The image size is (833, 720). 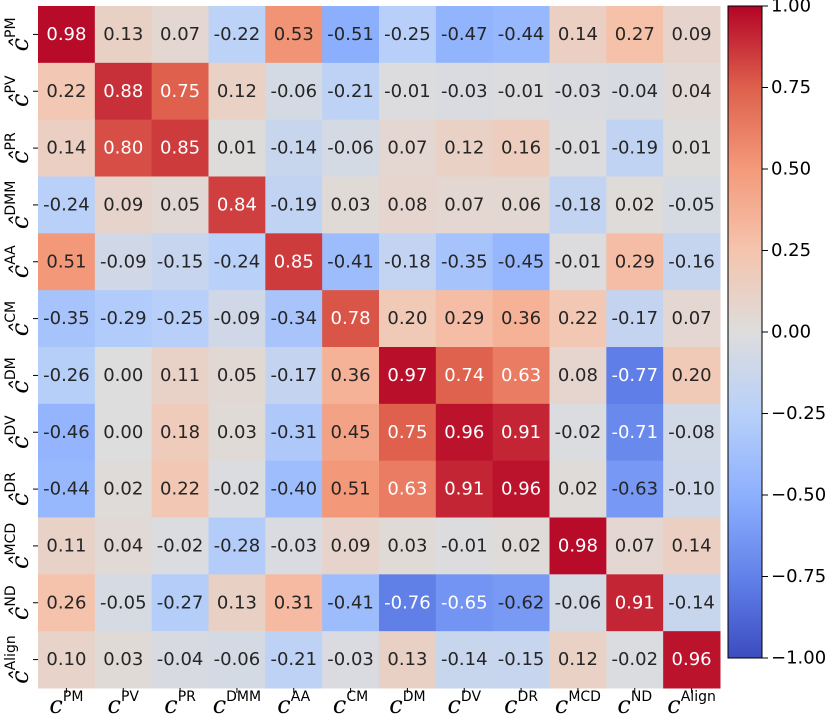 I want to click on cell-value-label: -0.06, so click(x=578, y=602).